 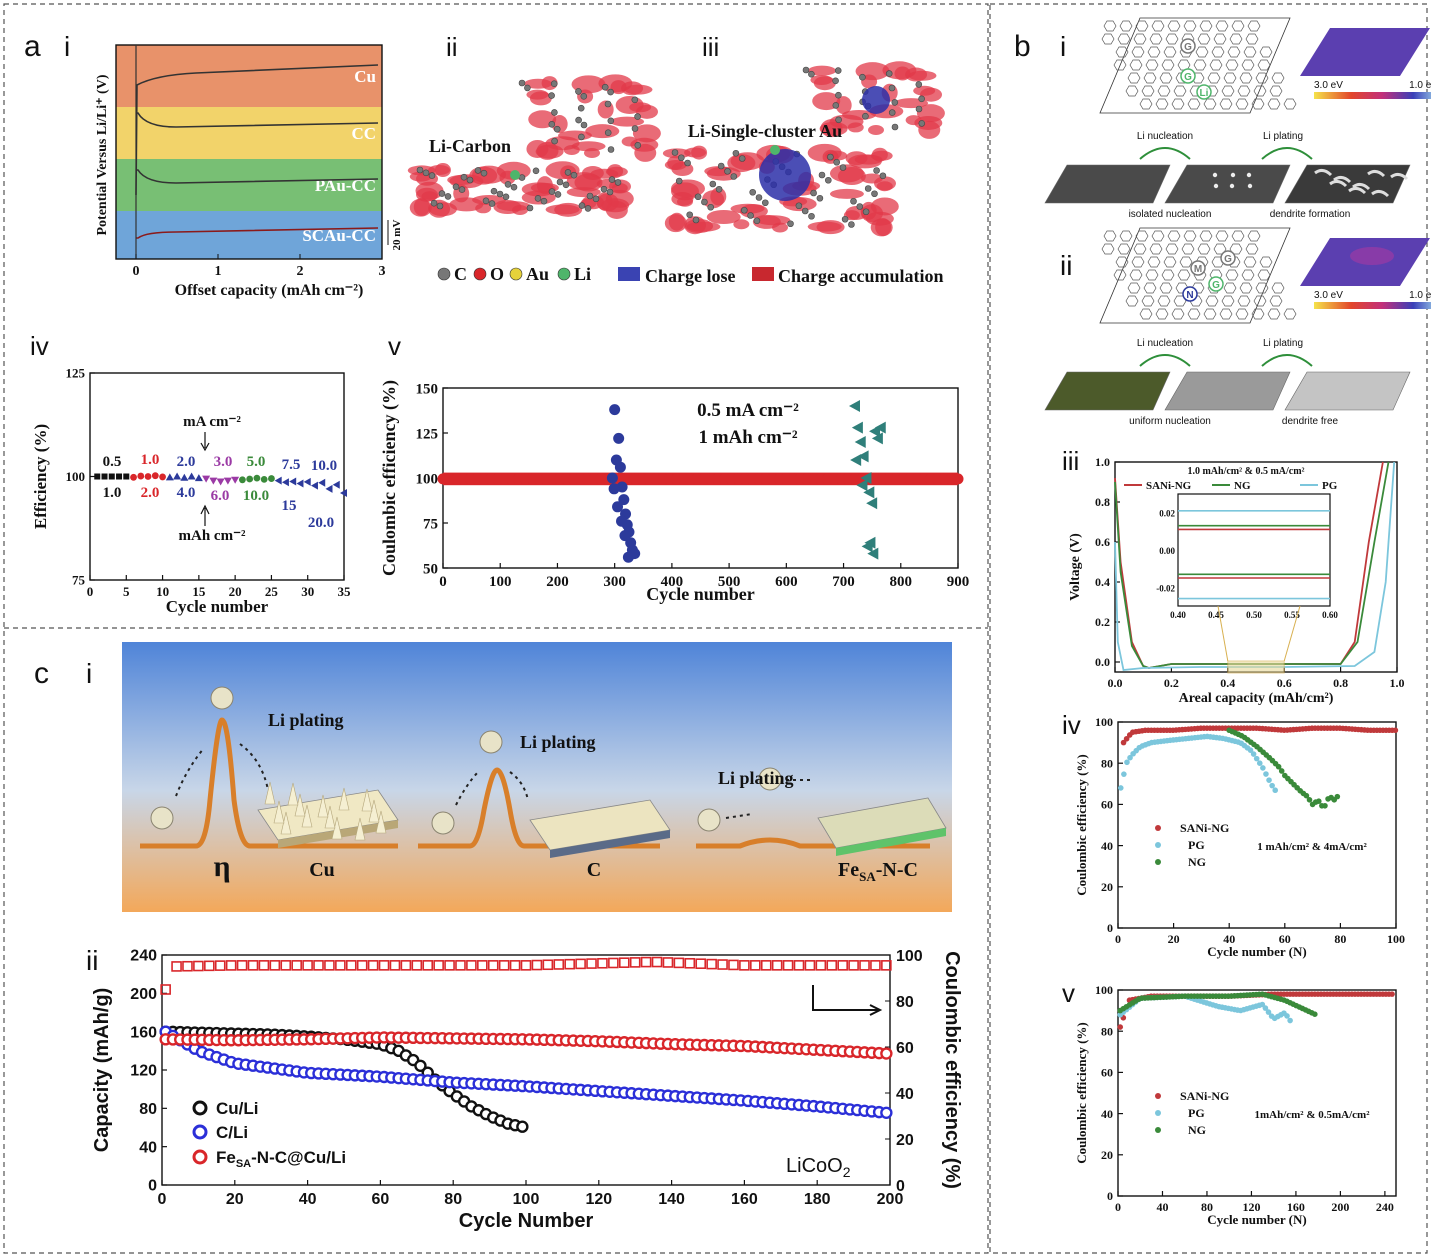 What do you see at coordinates (1257, 825) in the screenshot?
I see `b-iv-ce-chart-frame` at bounding box center [1257, 825].